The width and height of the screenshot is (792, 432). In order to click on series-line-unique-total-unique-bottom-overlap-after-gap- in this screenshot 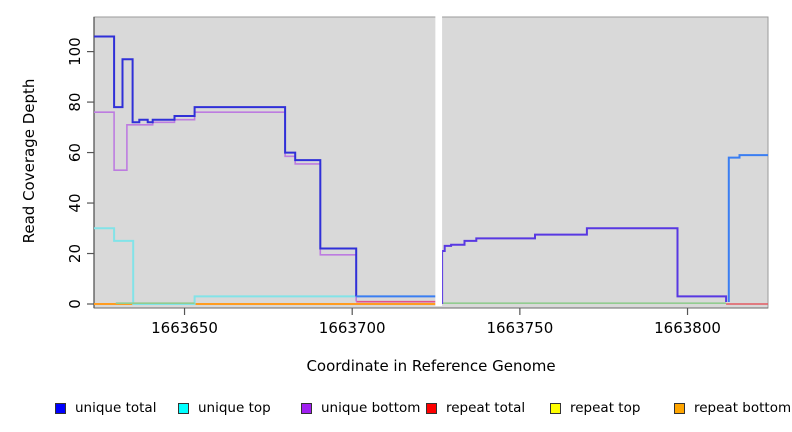, I will do `click(584, 265)`.